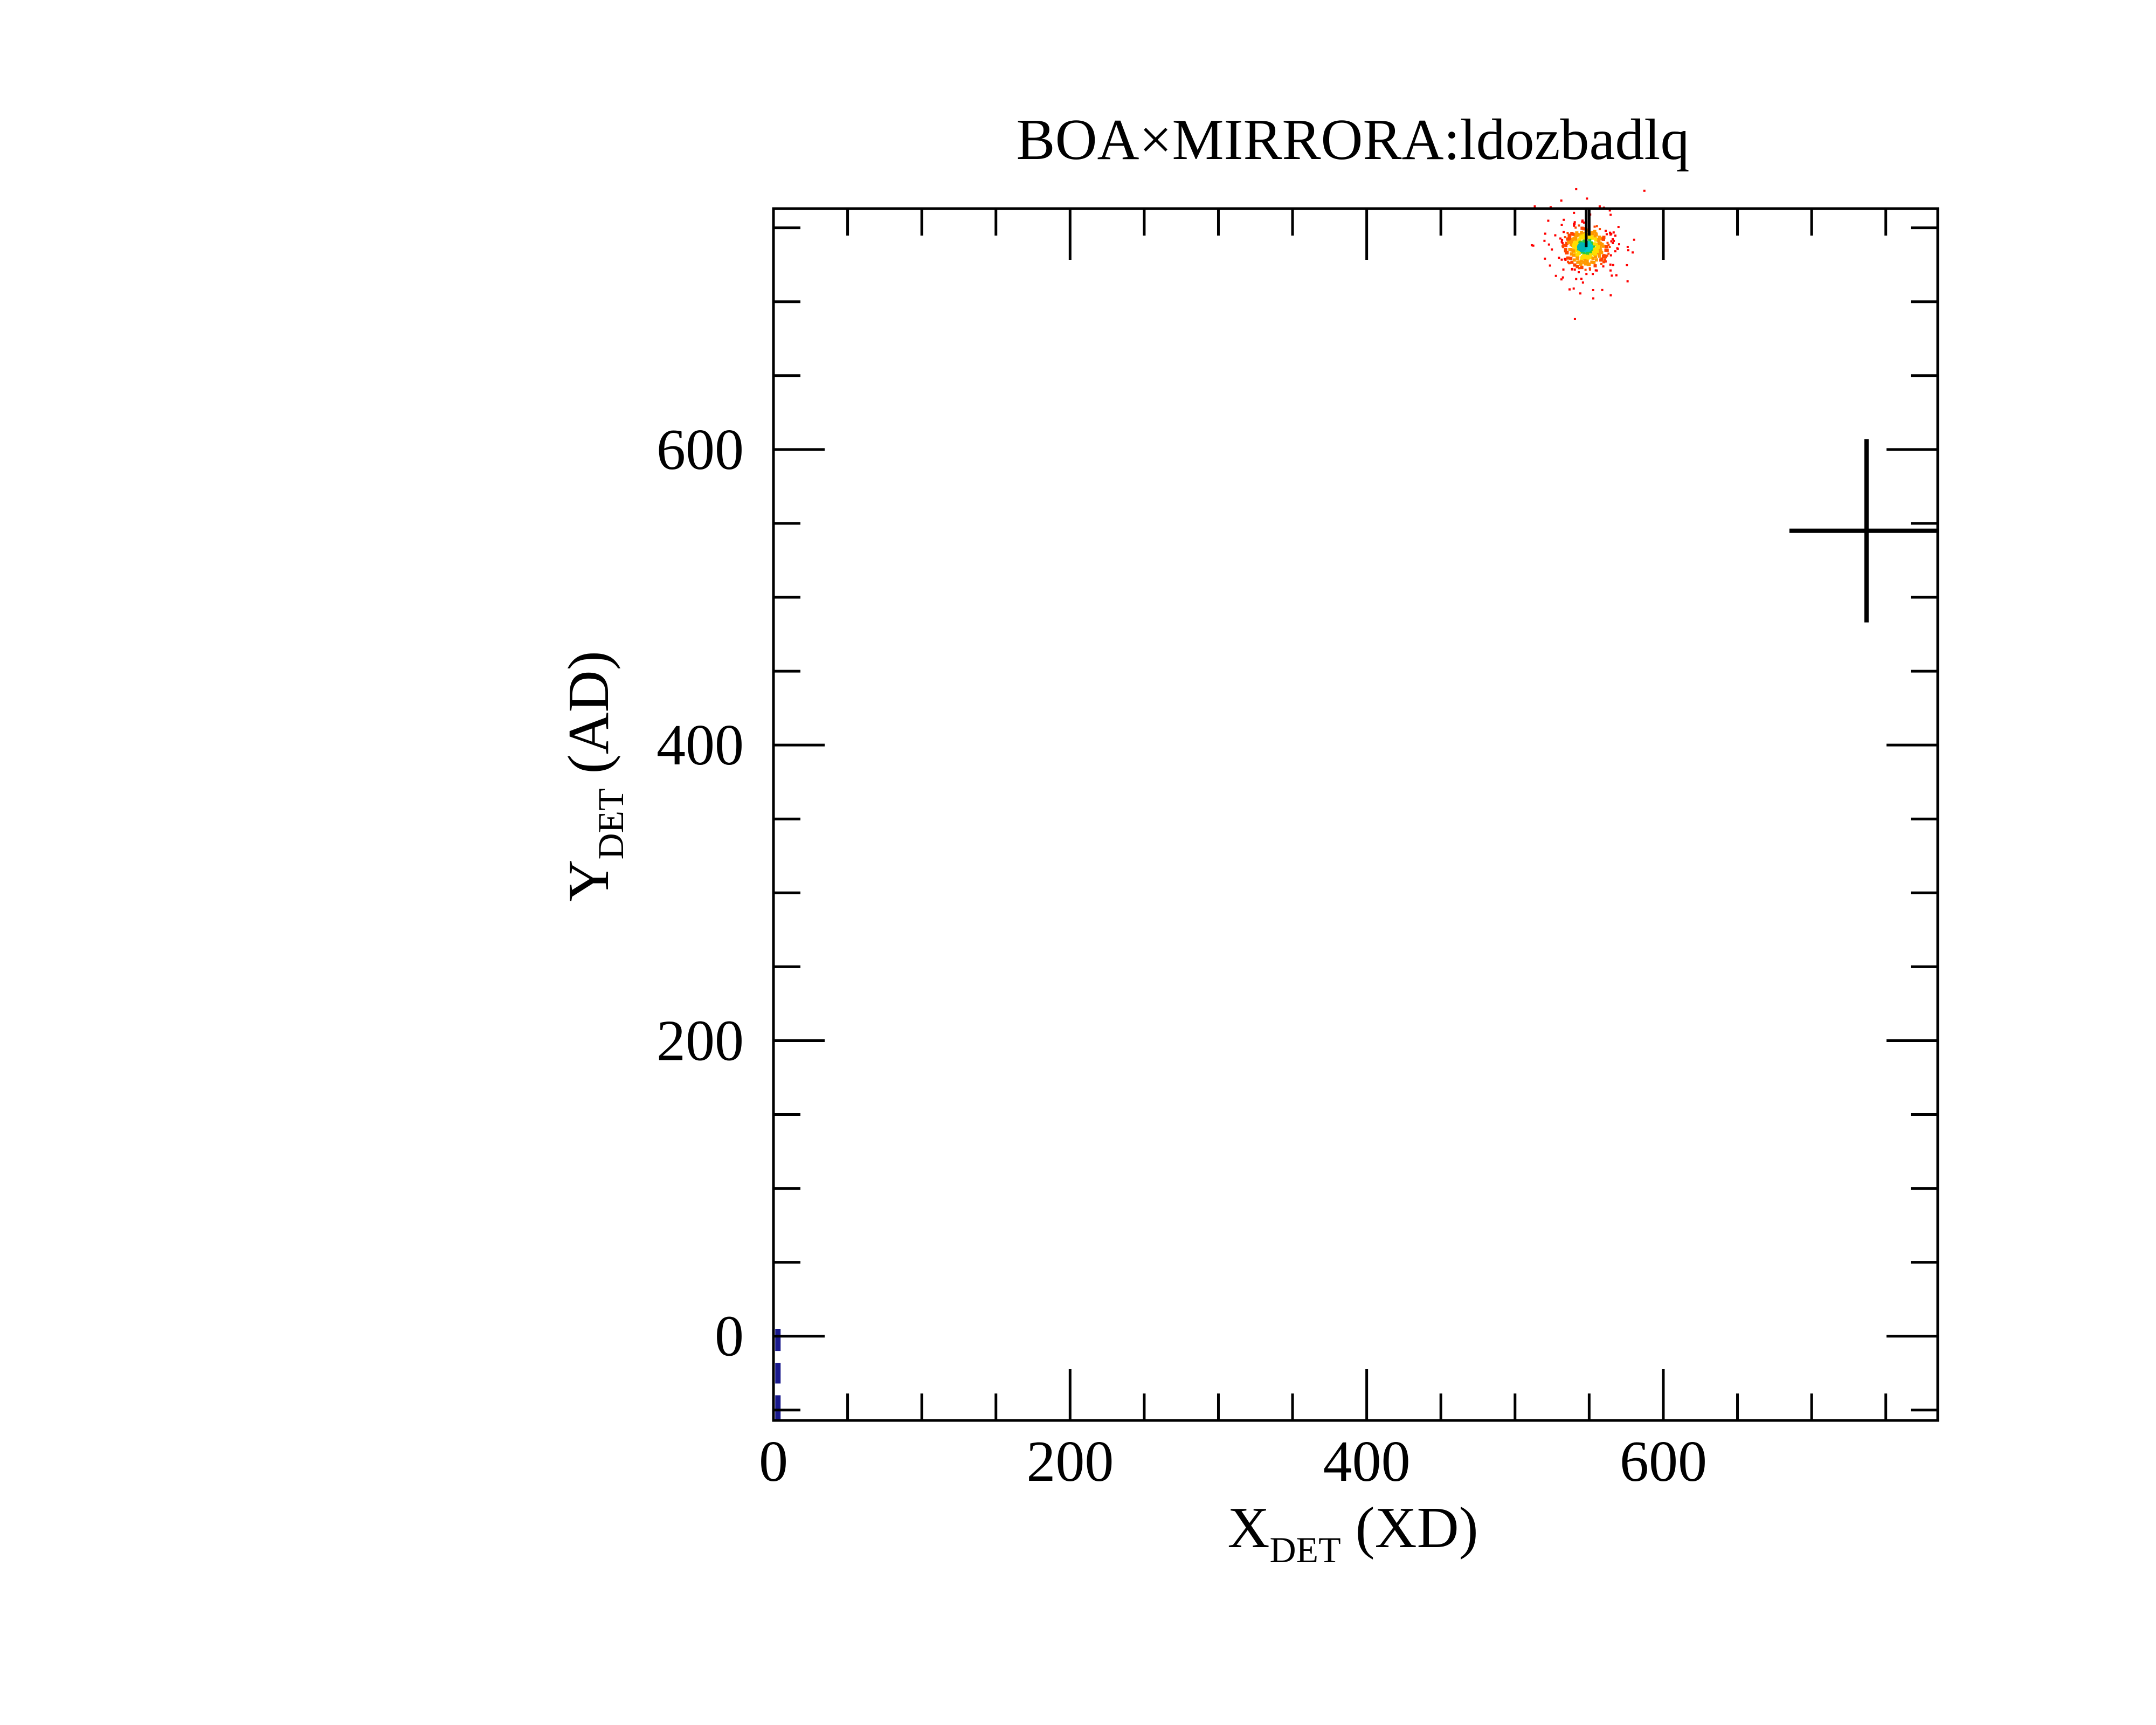 This screenshot has height=1725, width=2156. Describe the element at coordinates (1348, 1528) in the screenshot. I see `x-axis-title-unit-gap` at that location.